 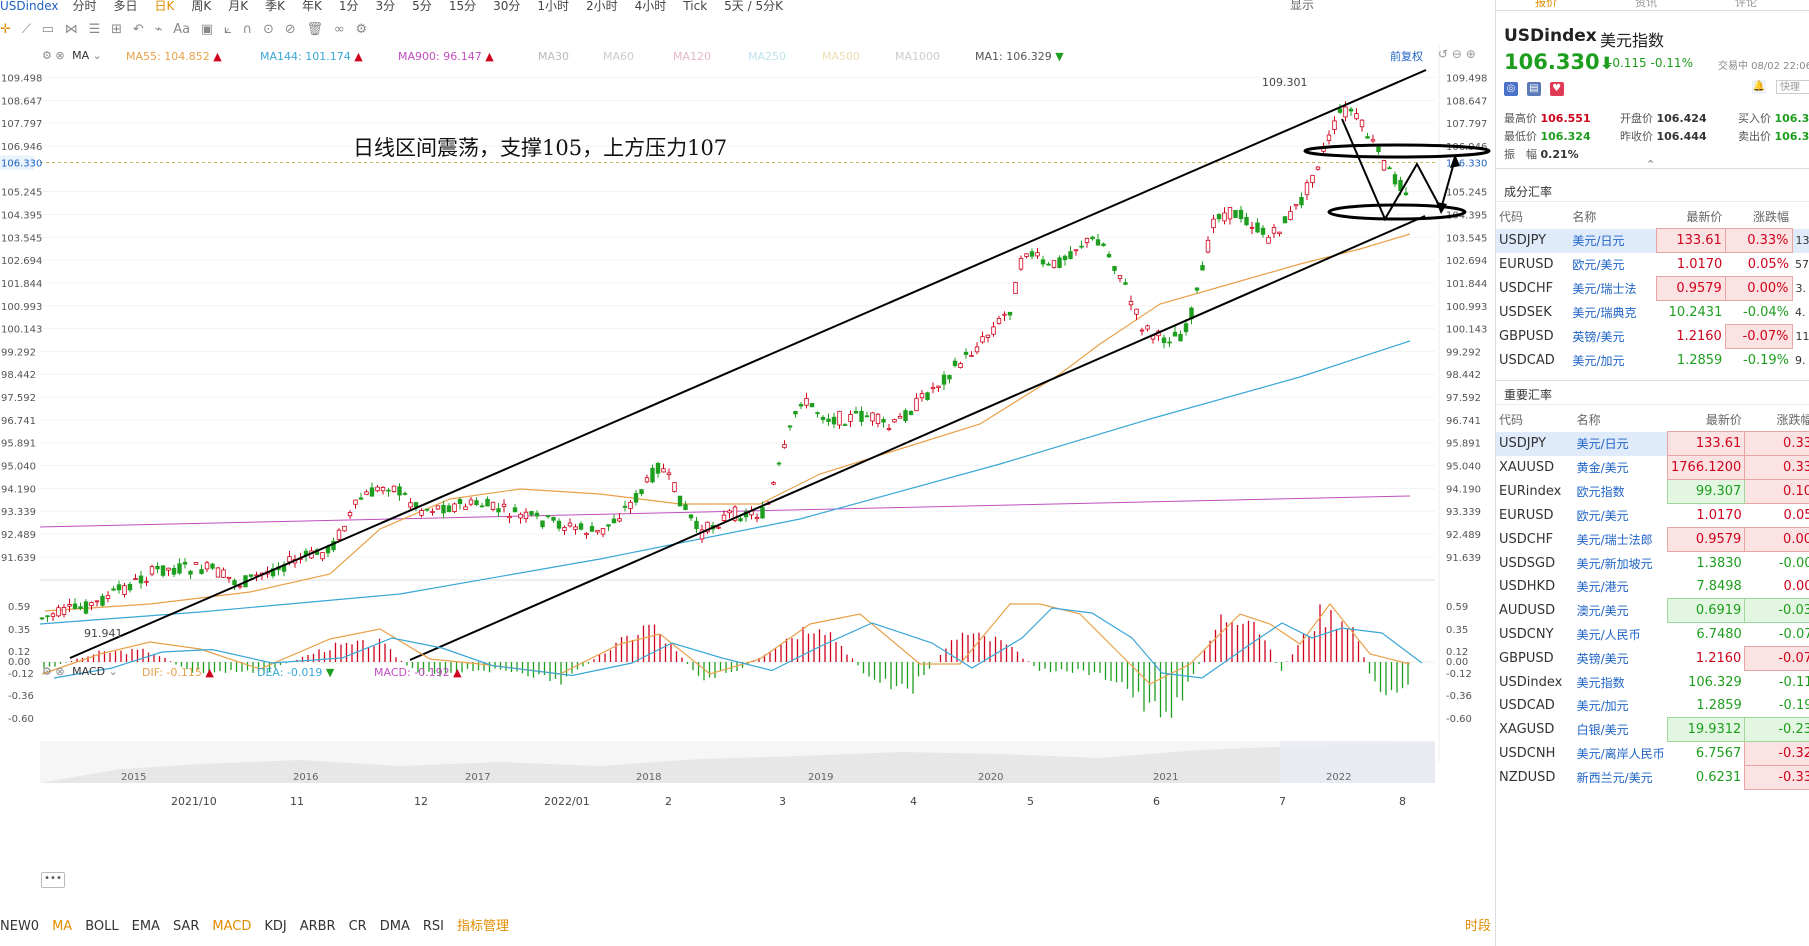 I want to click on indicator-ma: MA, so click(x=62, y=926).